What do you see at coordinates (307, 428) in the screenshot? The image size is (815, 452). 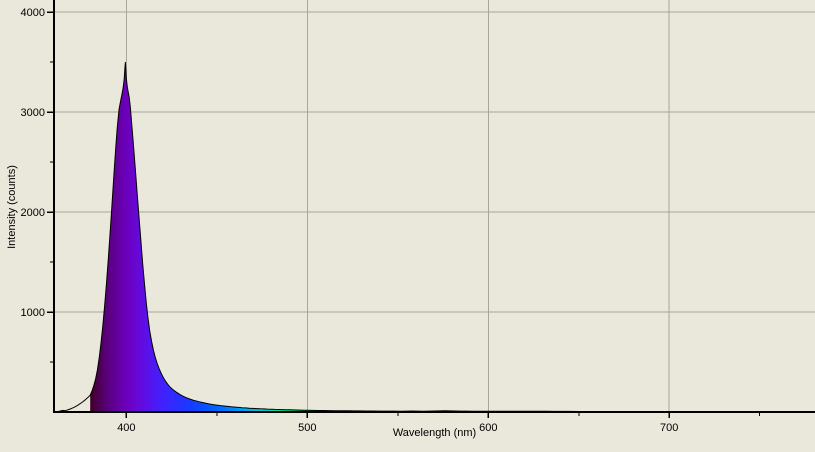 I see `x-tick-label: 500` at bounding box center [307, 428].